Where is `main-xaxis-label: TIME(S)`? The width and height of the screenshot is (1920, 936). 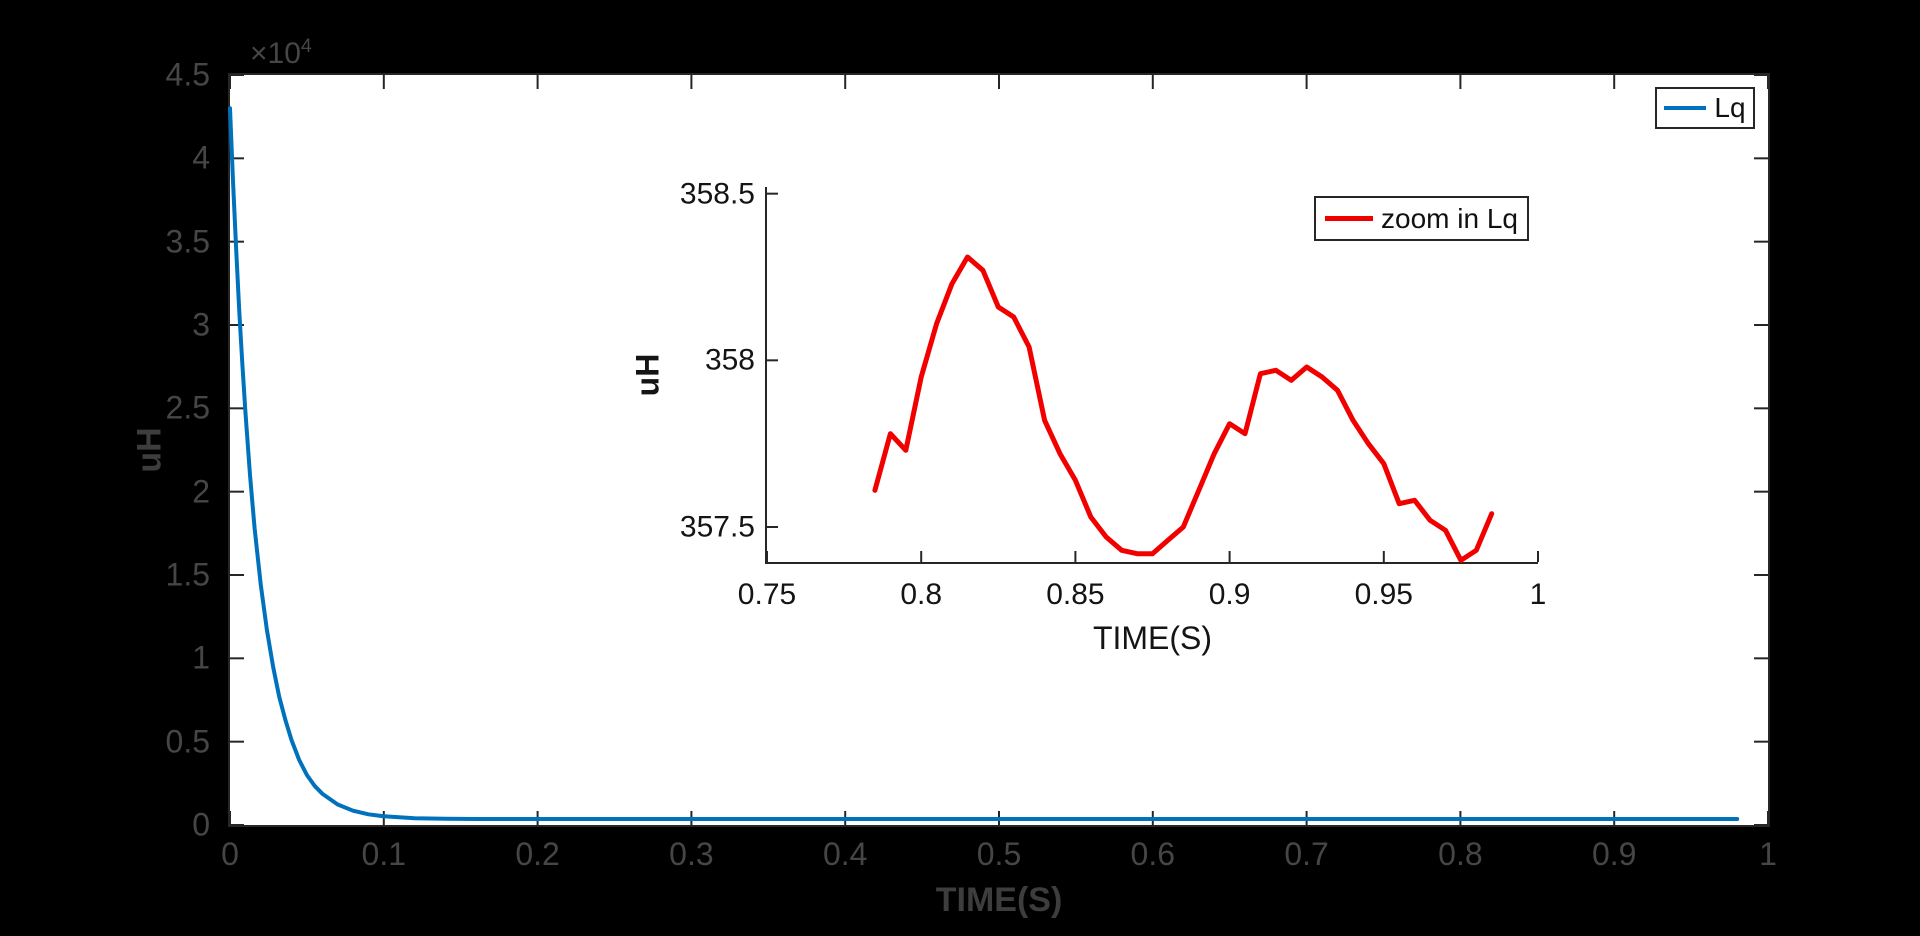 main-xaxis-label: TIME(S) is located at coordinates (999, 900).